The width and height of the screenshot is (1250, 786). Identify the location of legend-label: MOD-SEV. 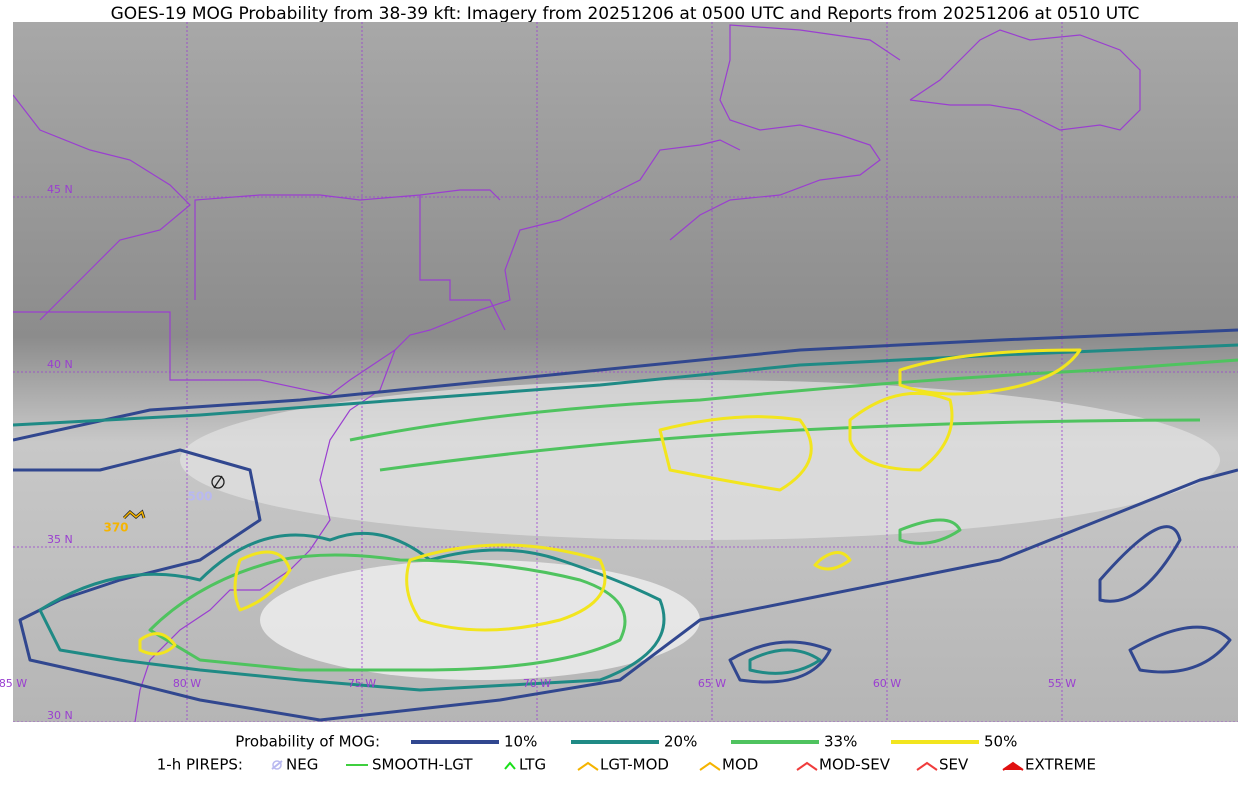
(855, 765).